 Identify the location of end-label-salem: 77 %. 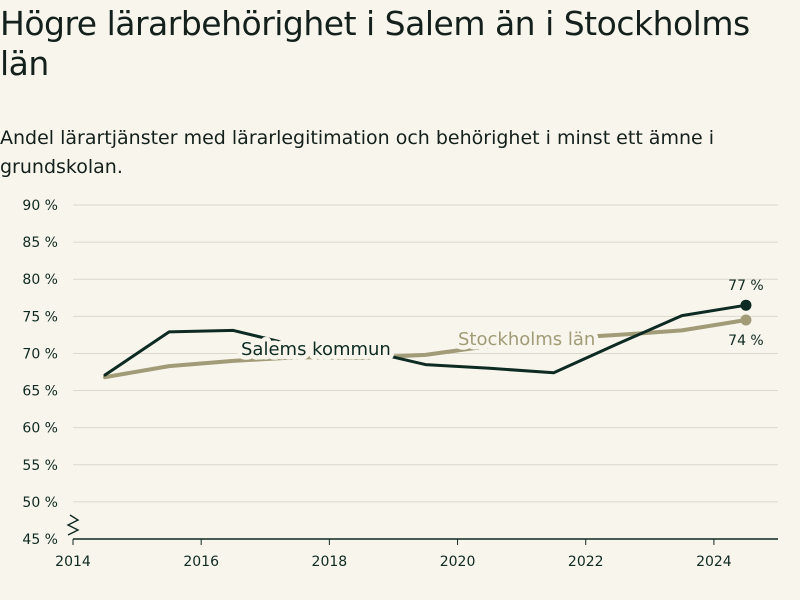
(746, 286).